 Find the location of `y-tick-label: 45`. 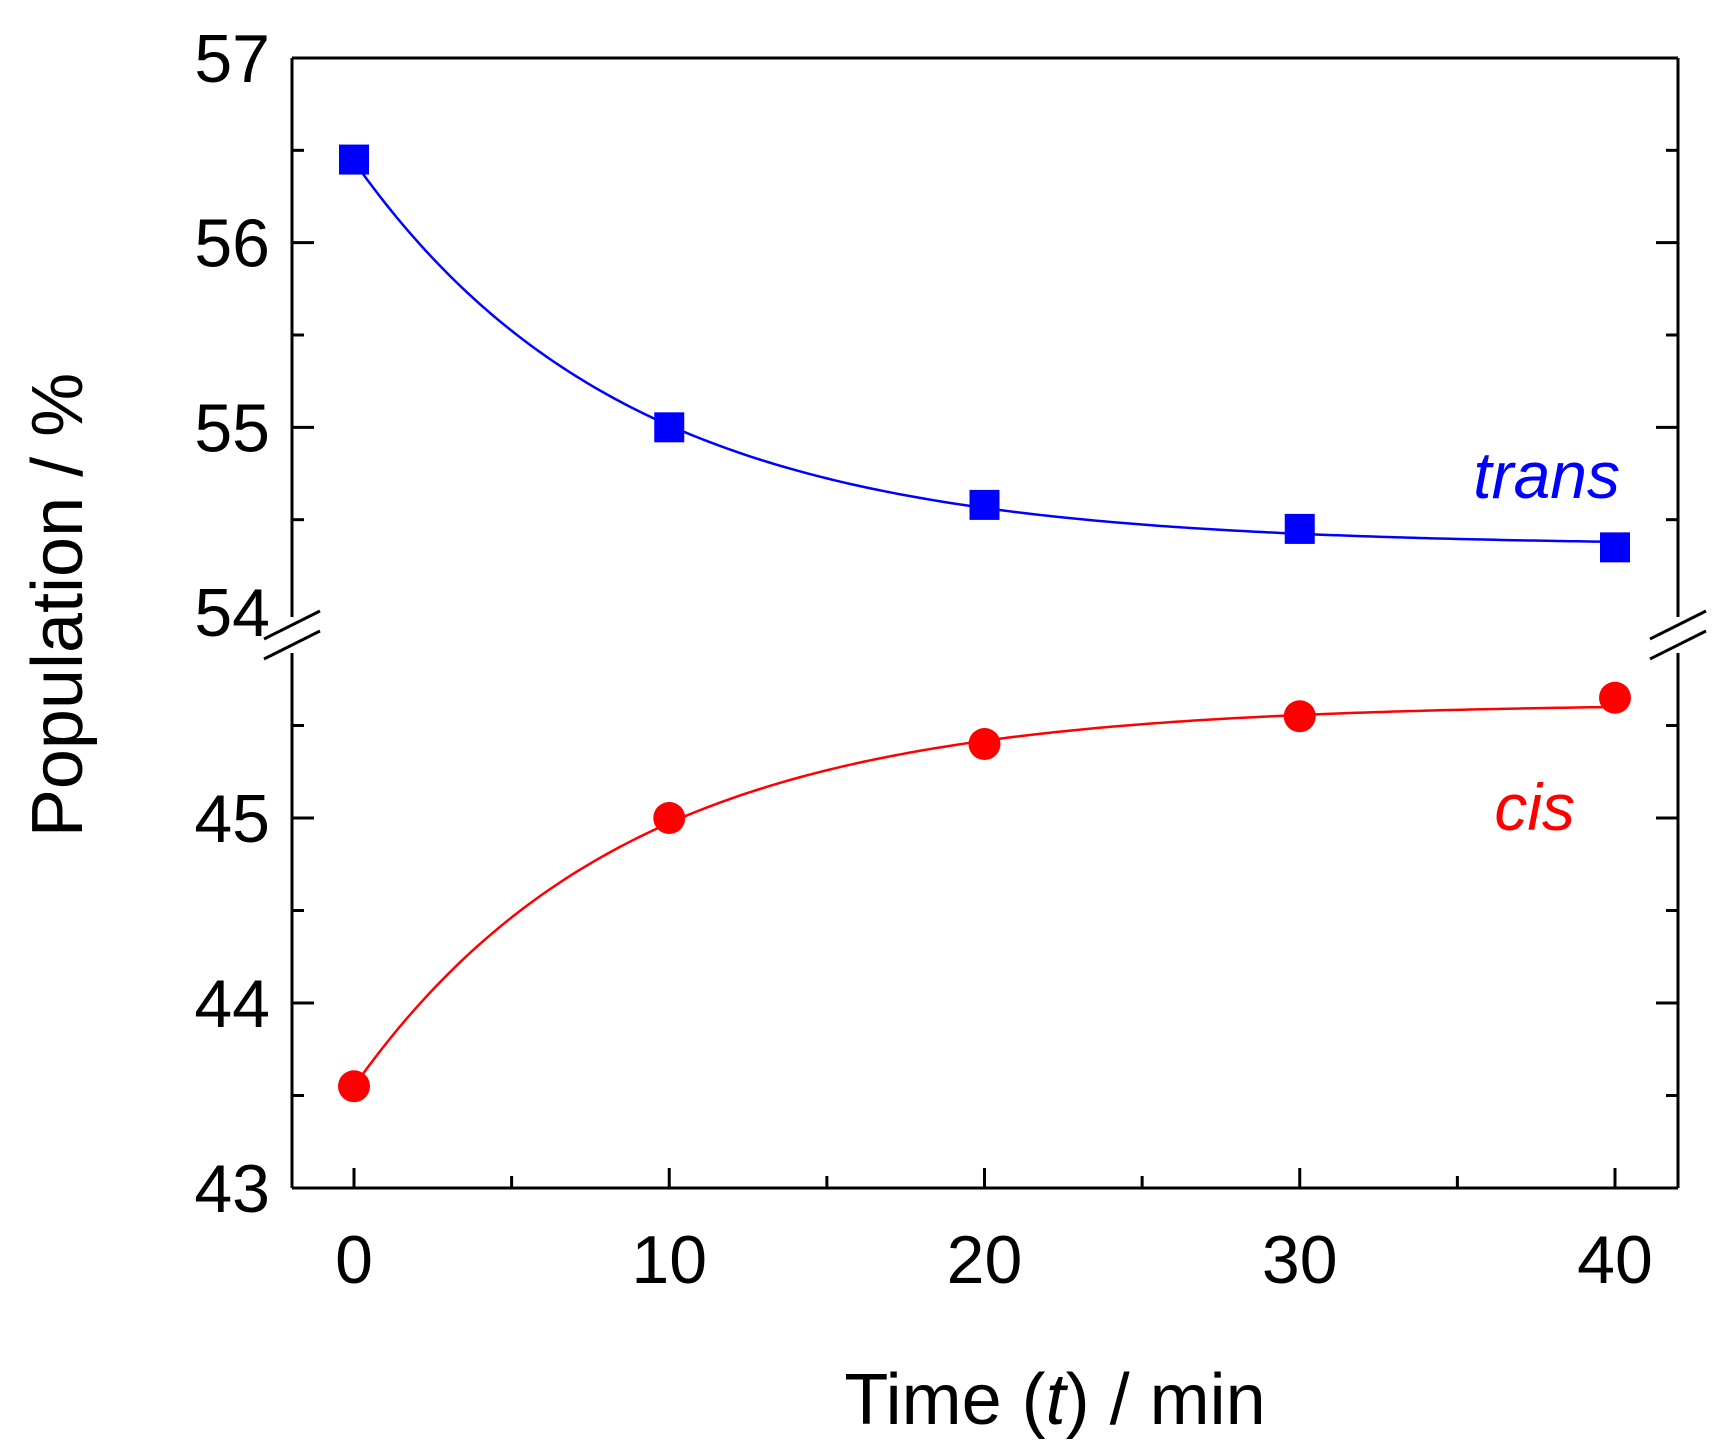

y-tick-label: 45 is located at coordinates (232, 819).